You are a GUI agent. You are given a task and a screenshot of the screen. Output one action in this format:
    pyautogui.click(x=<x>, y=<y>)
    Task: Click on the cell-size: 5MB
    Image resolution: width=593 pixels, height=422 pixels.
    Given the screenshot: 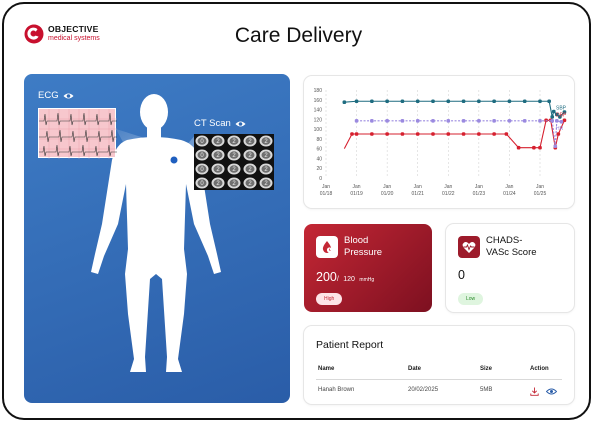 What is the action you would take?
    pyautogui.click(x=486, y=390)
    